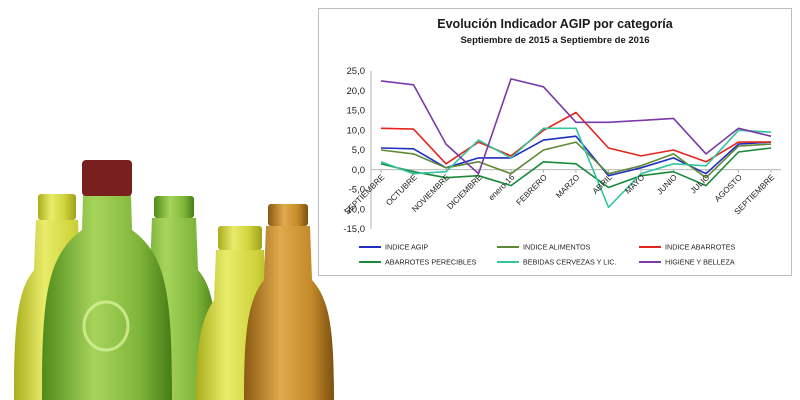 This screenshot has height=400, width=800. What do you see at coordinates (354, 209) in the screenshot?
I see `y-tick-label: -10,0` at bounding box center [354, 209].